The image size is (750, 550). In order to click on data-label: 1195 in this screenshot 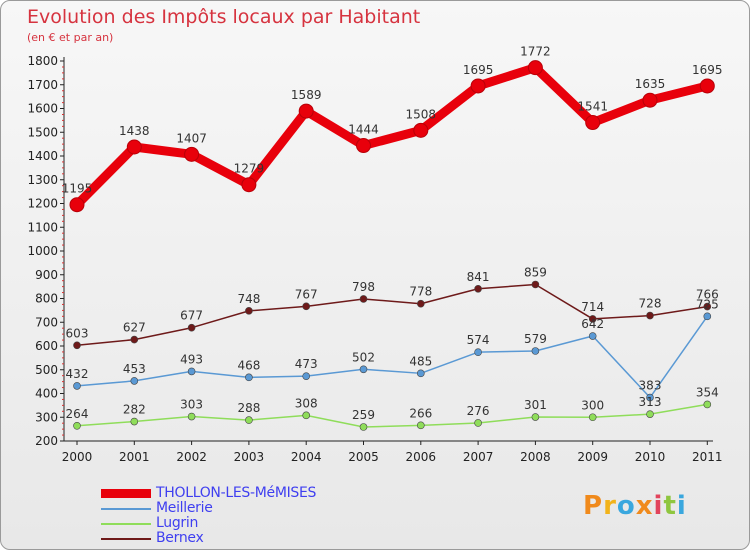, I will do `click(77, 189)`.